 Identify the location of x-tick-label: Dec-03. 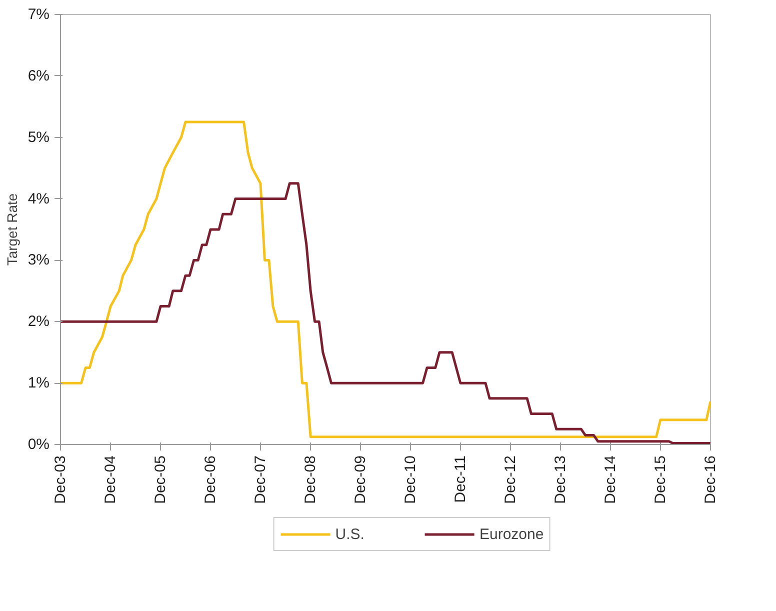
(60, 479).